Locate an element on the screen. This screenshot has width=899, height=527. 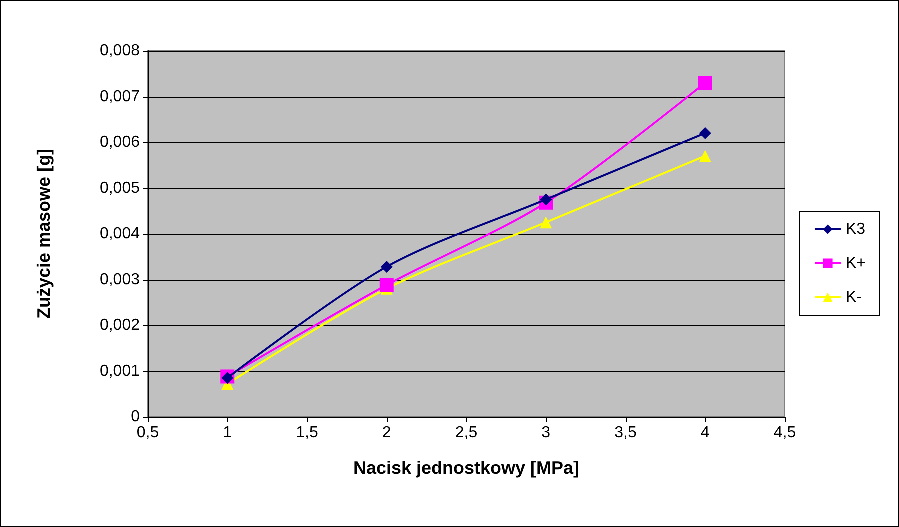
legend-label: K- is located at coordinates (854, 297).